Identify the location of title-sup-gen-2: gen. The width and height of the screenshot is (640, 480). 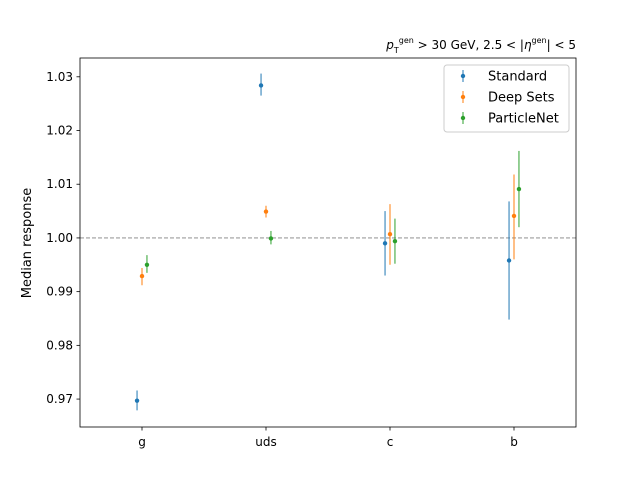
(539, 40).